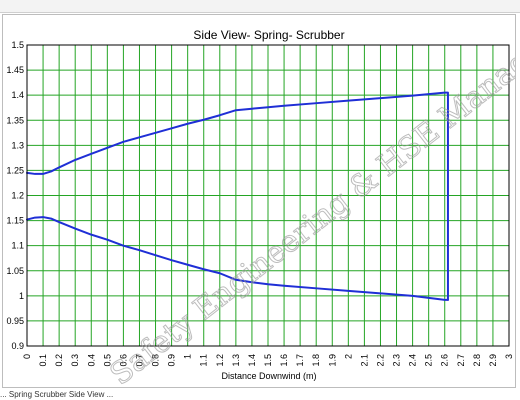 The width and height of the screenshot is (520, 400). I want to click on y-tick-label: 1.25, so click(15, 170).